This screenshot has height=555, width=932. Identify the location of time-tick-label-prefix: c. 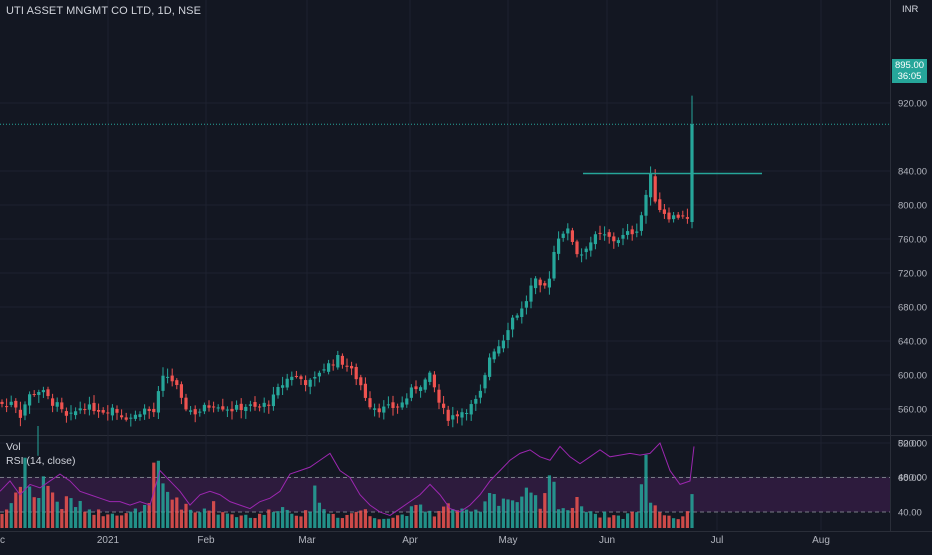
(2, 540).